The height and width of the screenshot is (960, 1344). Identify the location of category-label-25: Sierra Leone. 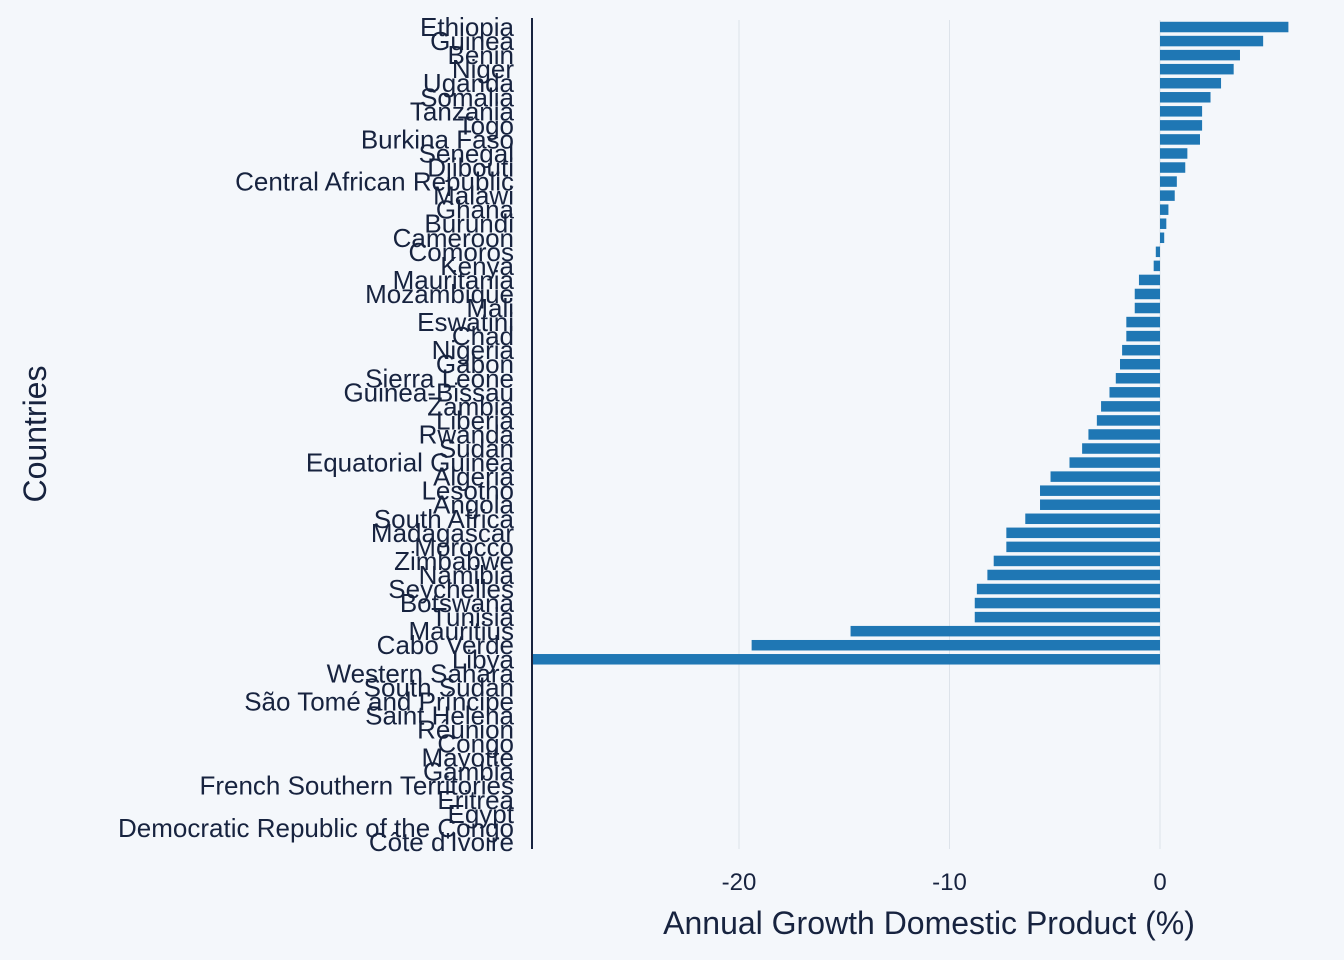
(439, 378).